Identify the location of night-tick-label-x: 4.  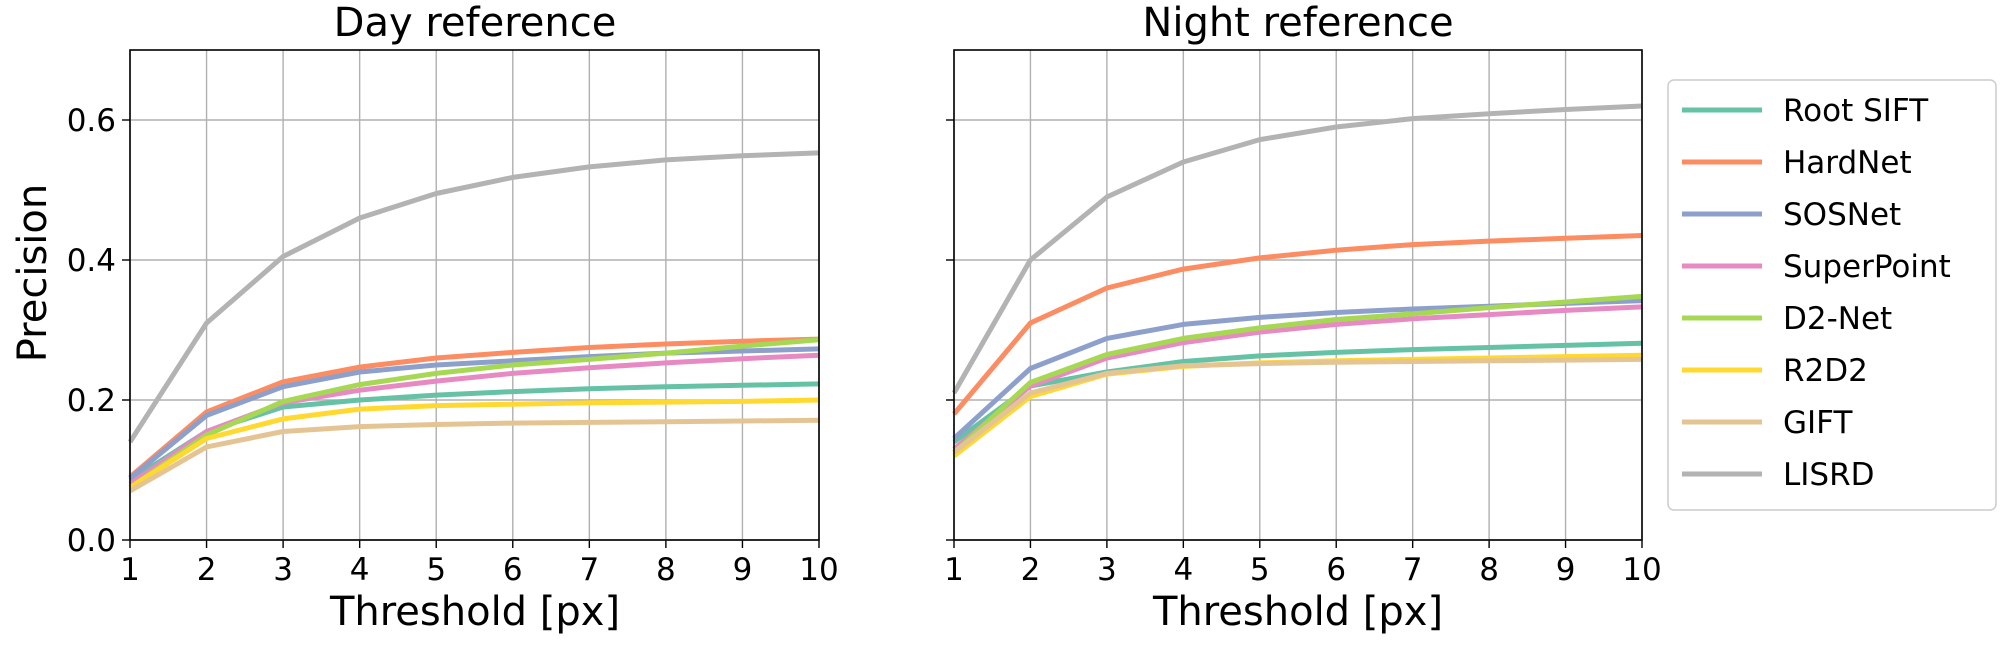
(1183, 570).